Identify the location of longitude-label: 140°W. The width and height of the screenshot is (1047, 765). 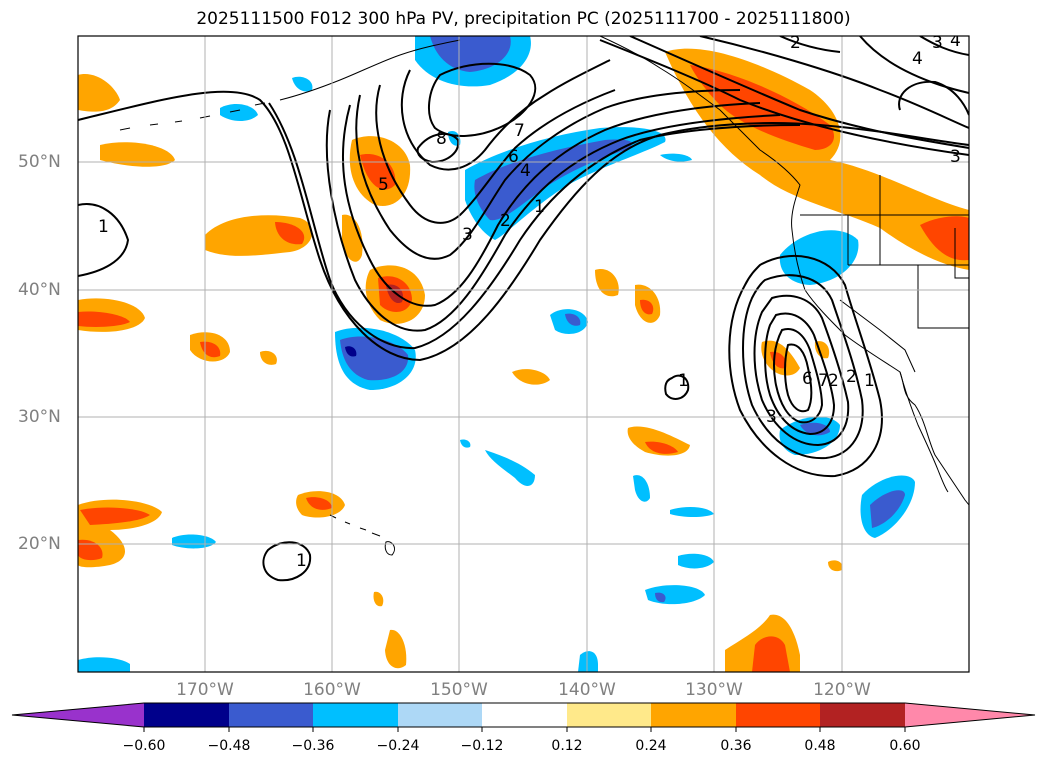
(587, 690).